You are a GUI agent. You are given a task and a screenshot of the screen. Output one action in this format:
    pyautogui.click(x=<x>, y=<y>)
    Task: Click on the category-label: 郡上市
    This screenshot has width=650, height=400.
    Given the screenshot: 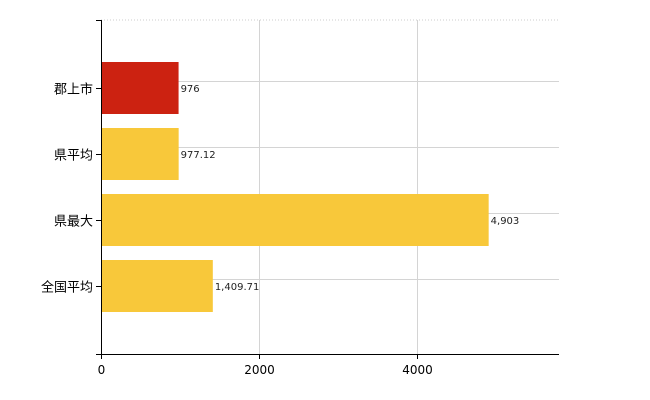 What is the action you would take?
    pyautogui.click(x=73, y=90)
    